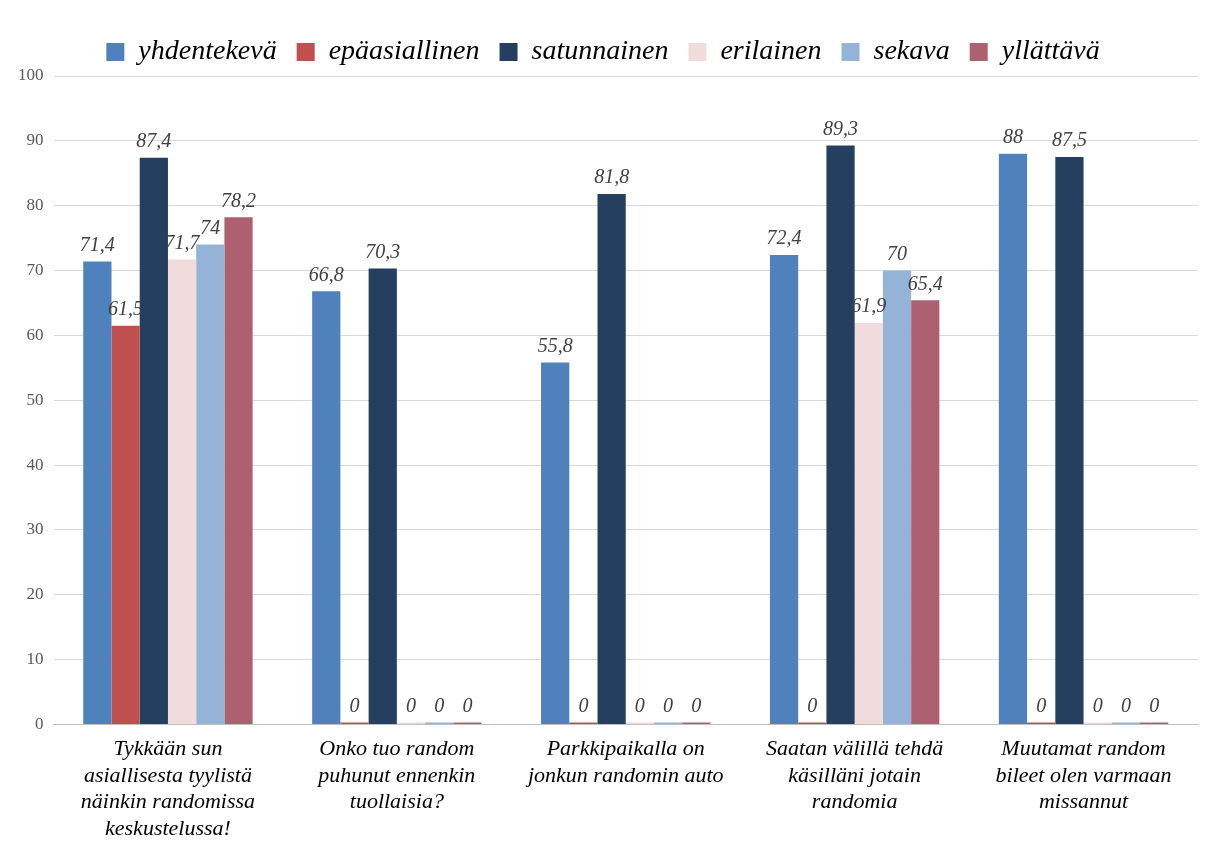 This screenshot has height=862, width=1216. I want to click on y-tick-label: 50, so click(35, 399).